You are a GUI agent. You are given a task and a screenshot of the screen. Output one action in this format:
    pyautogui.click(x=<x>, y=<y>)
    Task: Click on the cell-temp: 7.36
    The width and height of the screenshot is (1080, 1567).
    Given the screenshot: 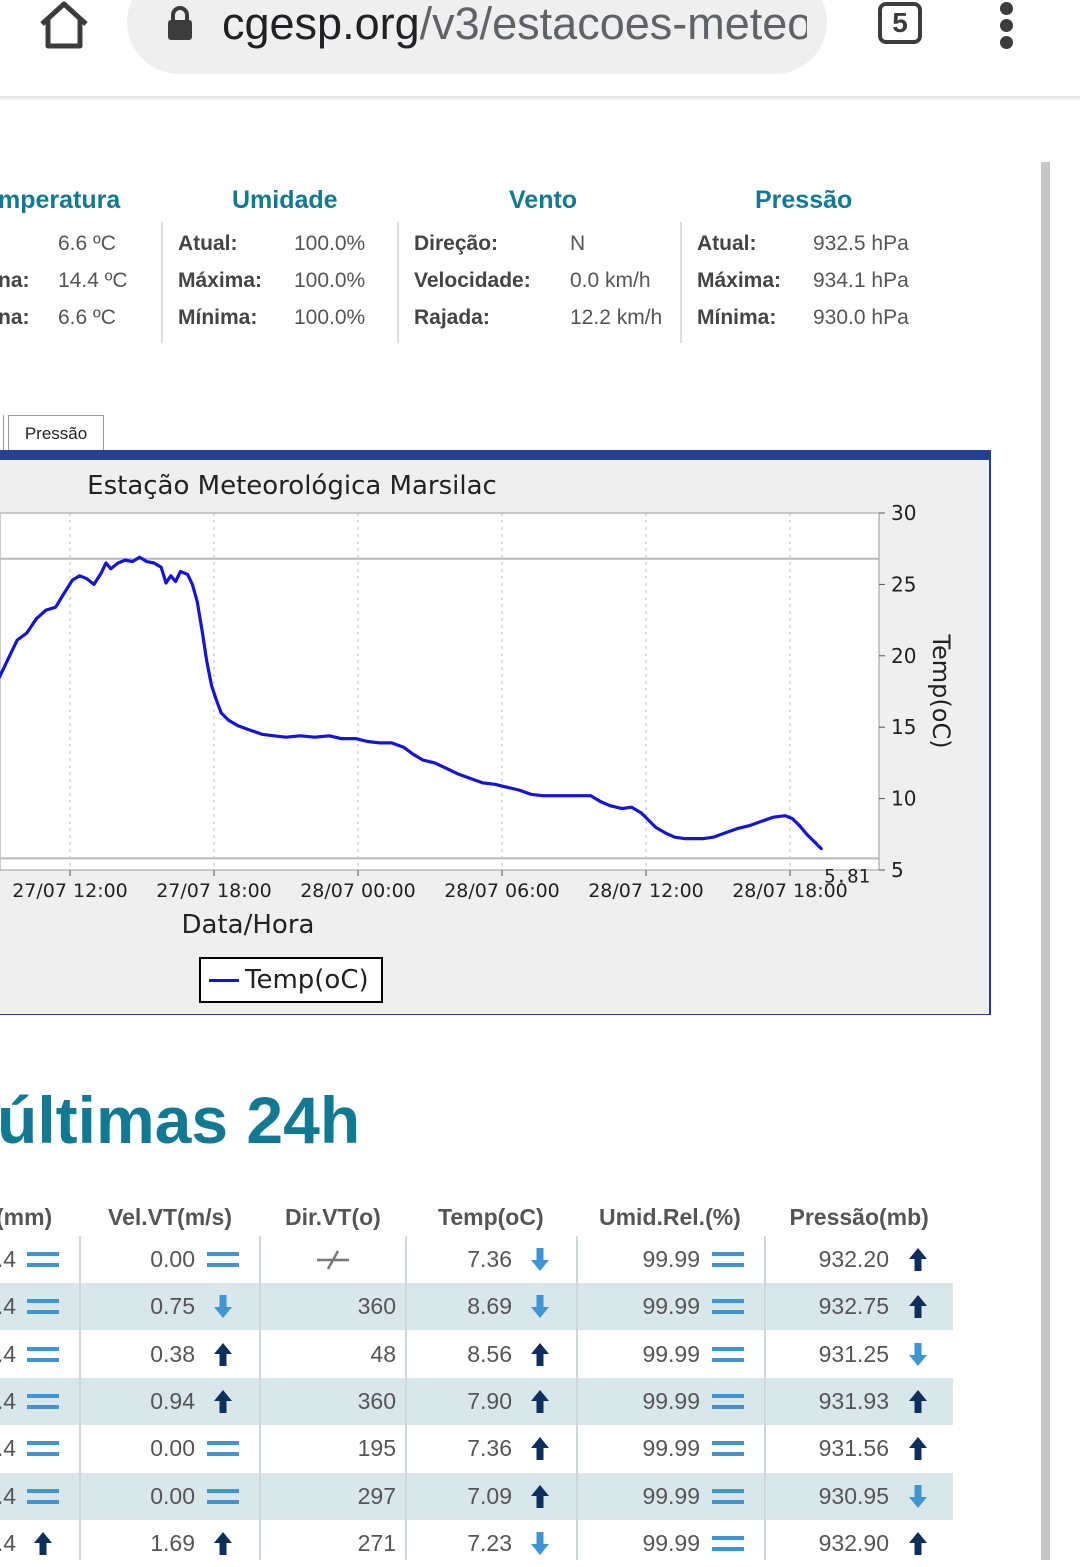 What is the action you would take?
    pyautogui.click(x=489, y=1448)
    